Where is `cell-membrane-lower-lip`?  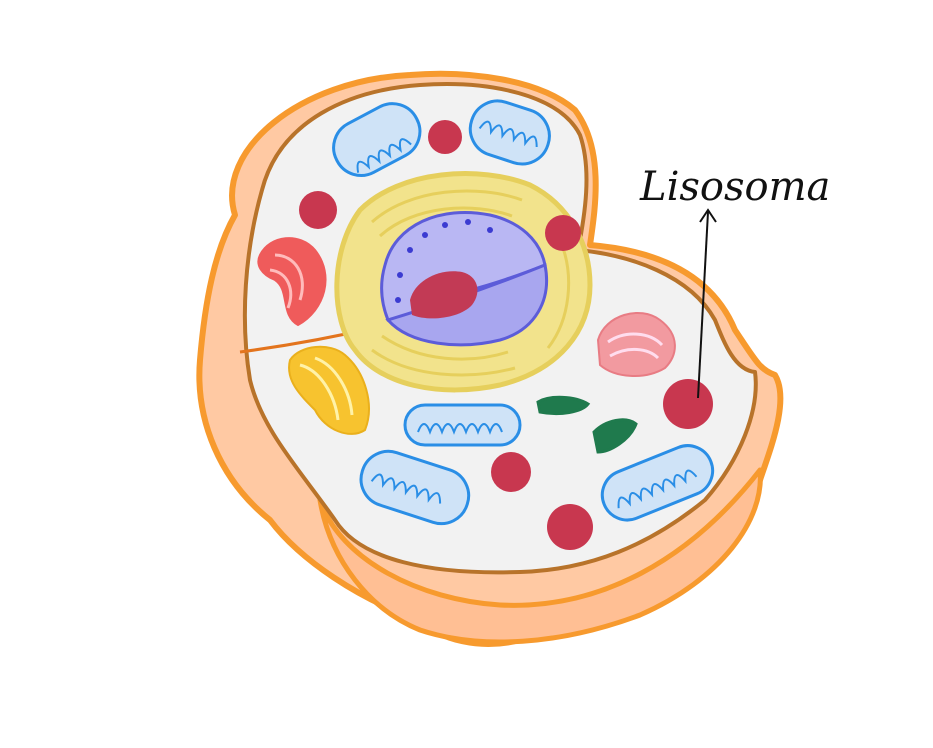 cell-membrane-lower-lip is located at coordinates (540, 556).